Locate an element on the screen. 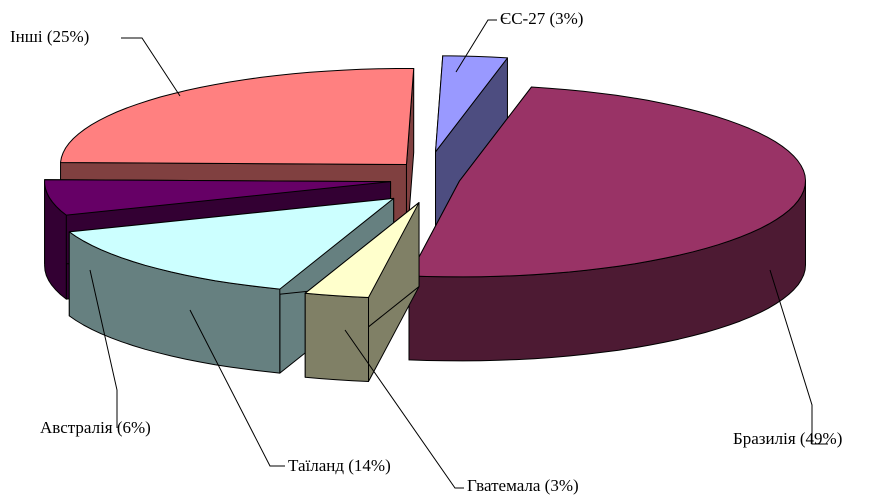 Image resolution: width=890 pixels, height=498 pixels. slice-eu27-top is located at coordinates (471, 104).